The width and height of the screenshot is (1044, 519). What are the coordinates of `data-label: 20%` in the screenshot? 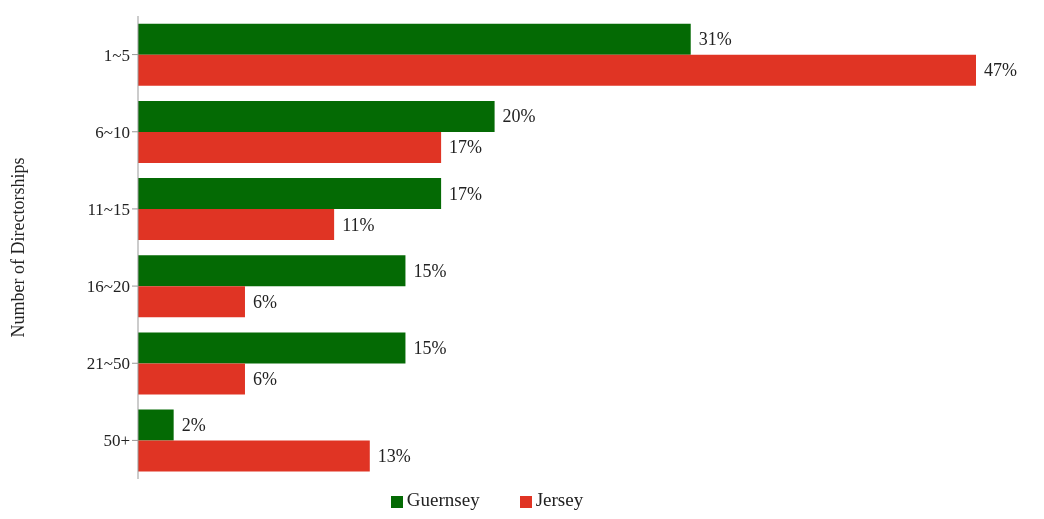 It's located at (519, 116).